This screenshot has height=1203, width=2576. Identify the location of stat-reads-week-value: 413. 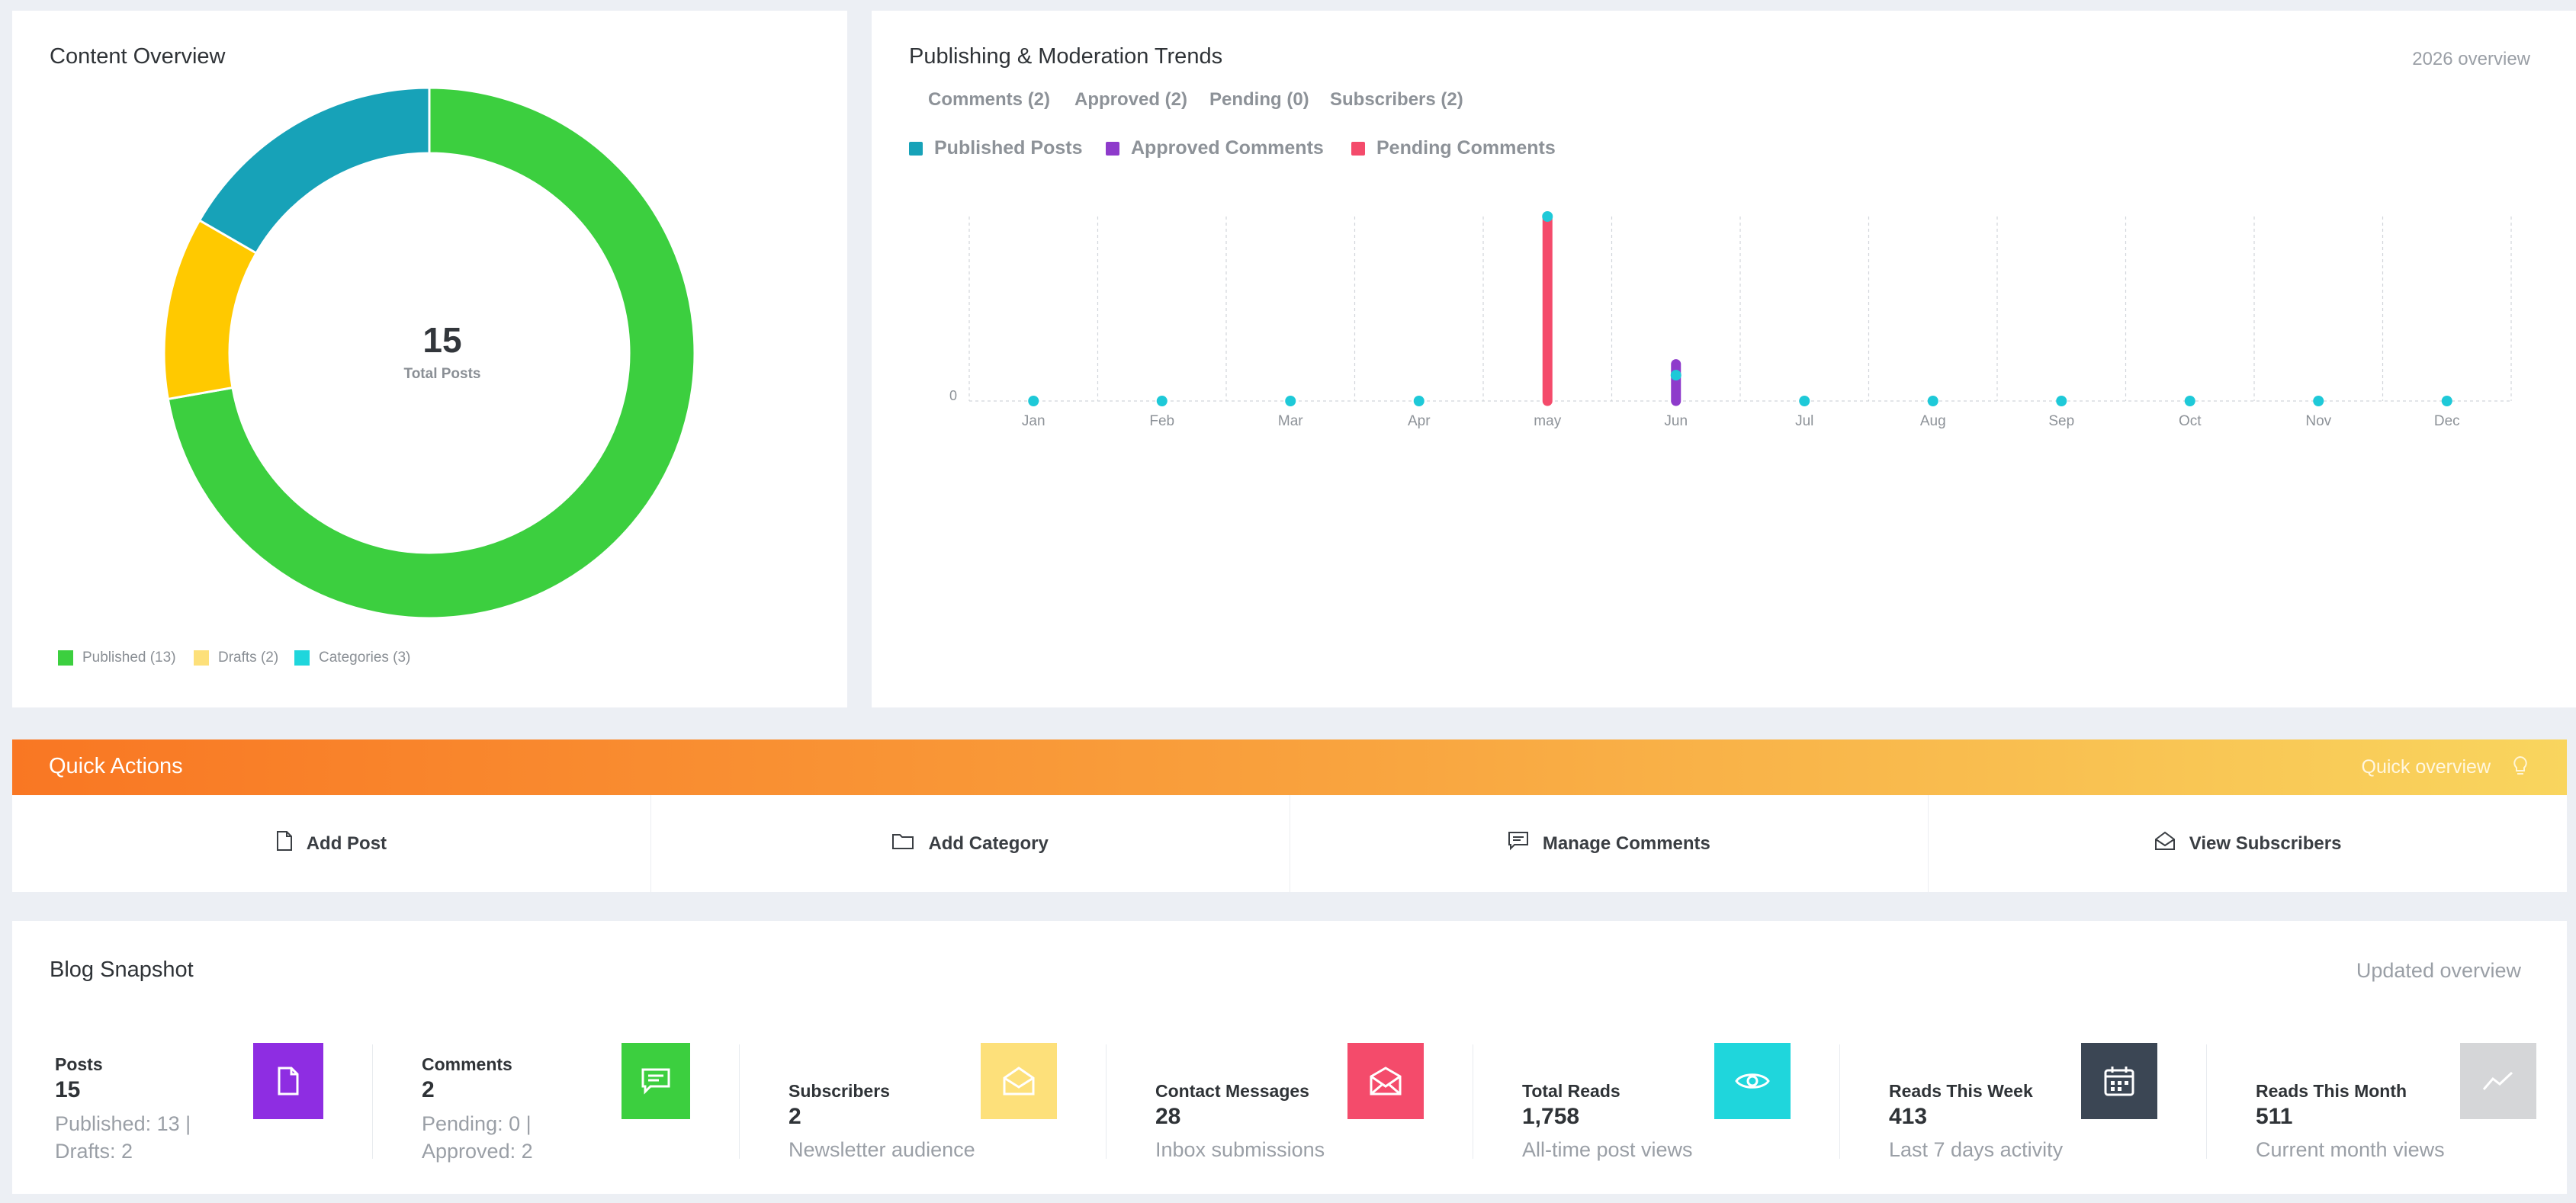
(1908, 1116).